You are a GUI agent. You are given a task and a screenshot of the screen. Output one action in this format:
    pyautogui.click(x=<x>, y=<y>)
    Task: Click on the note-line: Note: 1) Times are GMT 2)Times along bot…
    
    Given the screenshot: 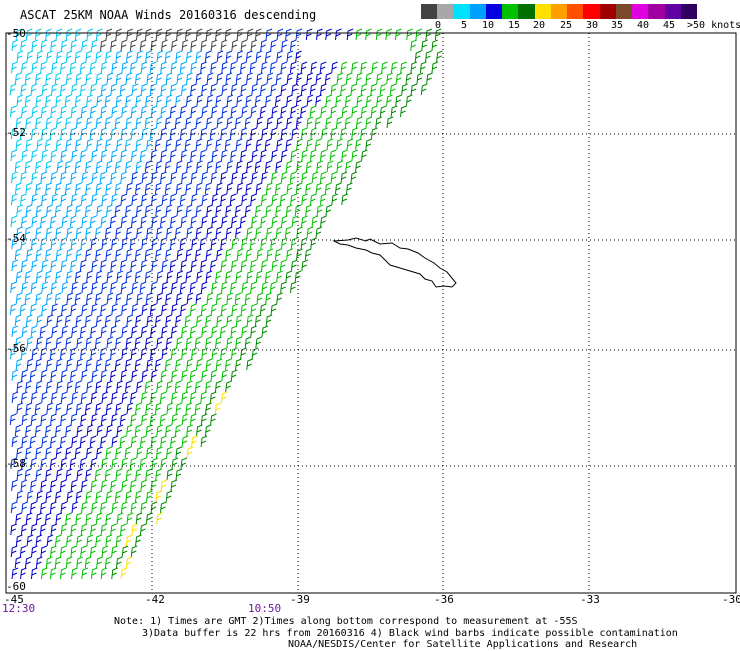 What is the action you would take?
    pyautogui.click(x=346, y=621)
    